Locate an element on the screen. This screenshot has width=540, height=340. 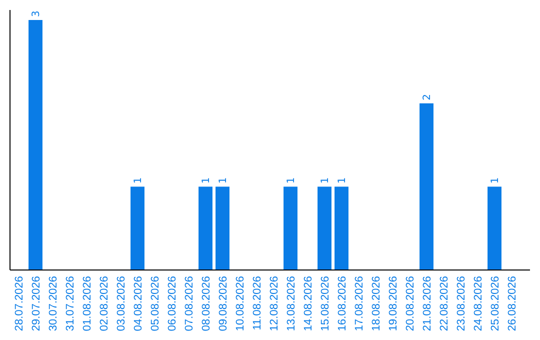
x-tick-label: 10.08.2026 is located at coordinates (240, 304).